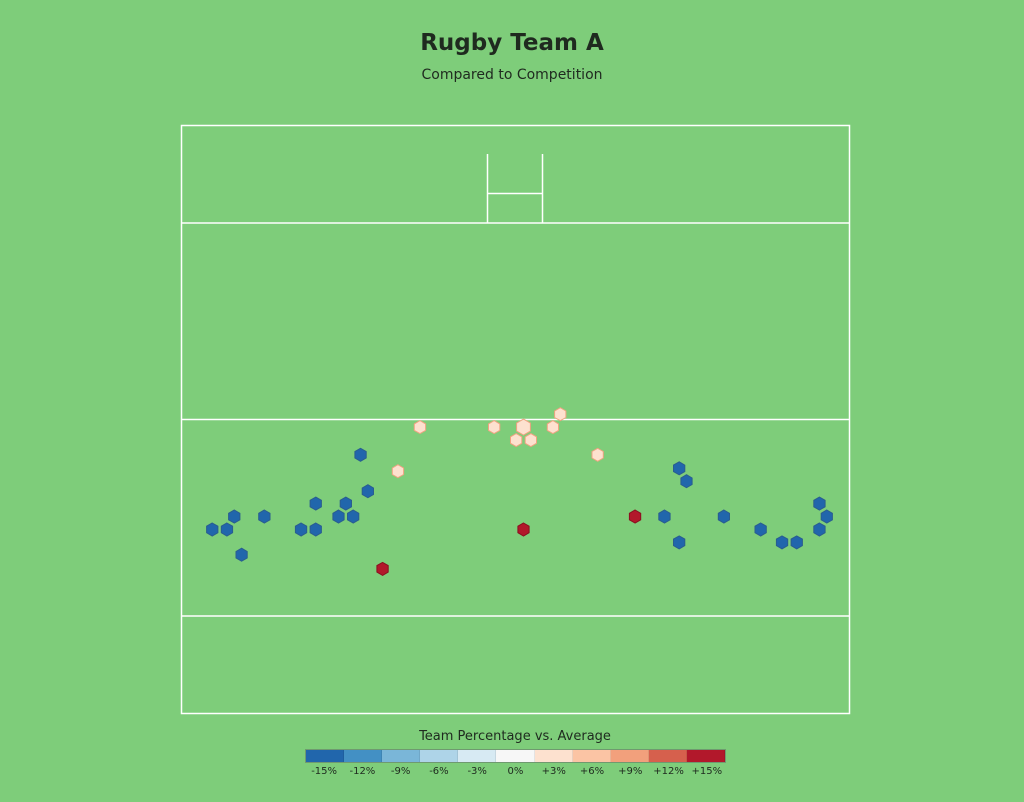 This screenshot has width=1024, height=802. I want to click on legend-label: 0%, so click(515, 771).